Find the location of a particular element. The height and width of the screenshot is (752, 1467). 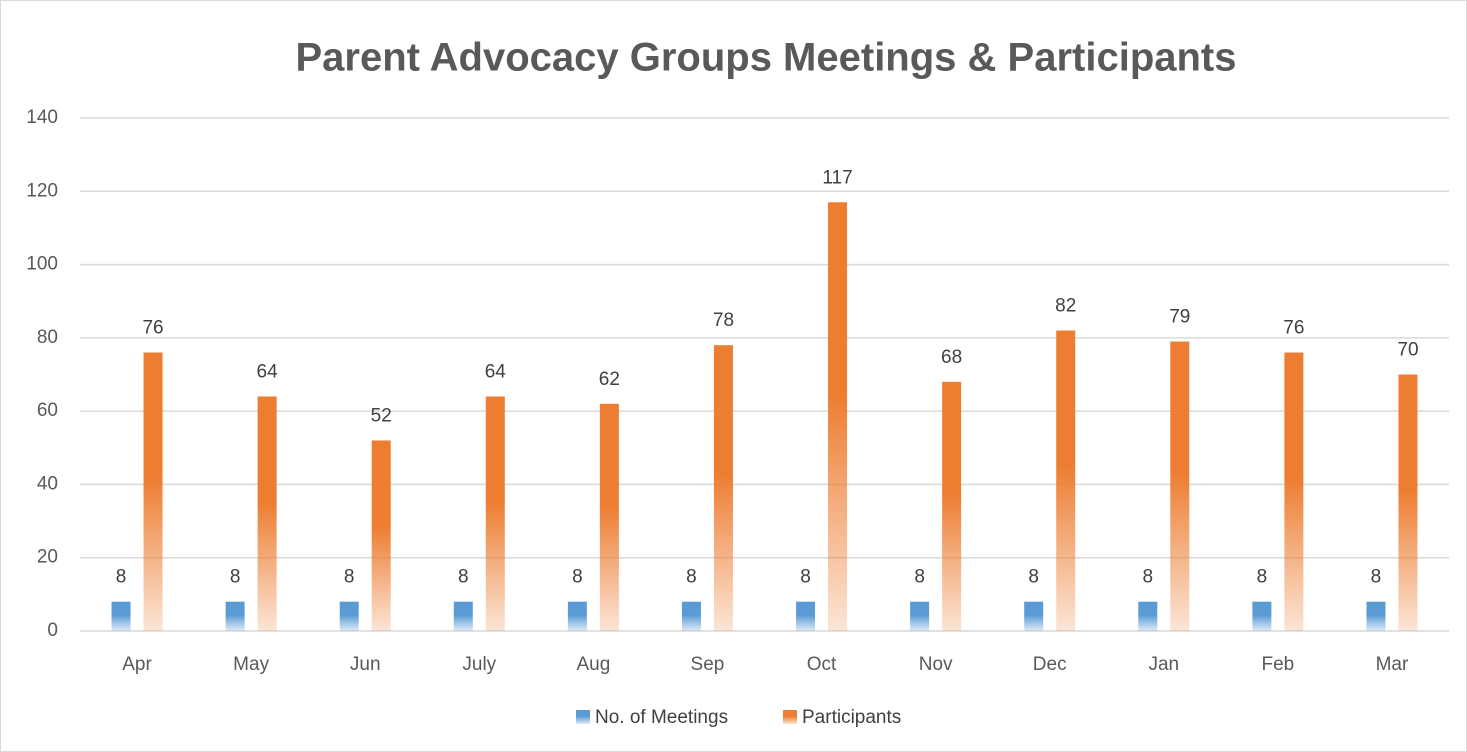

x-tick-label: Mar is located at coordinates (1392, 664).